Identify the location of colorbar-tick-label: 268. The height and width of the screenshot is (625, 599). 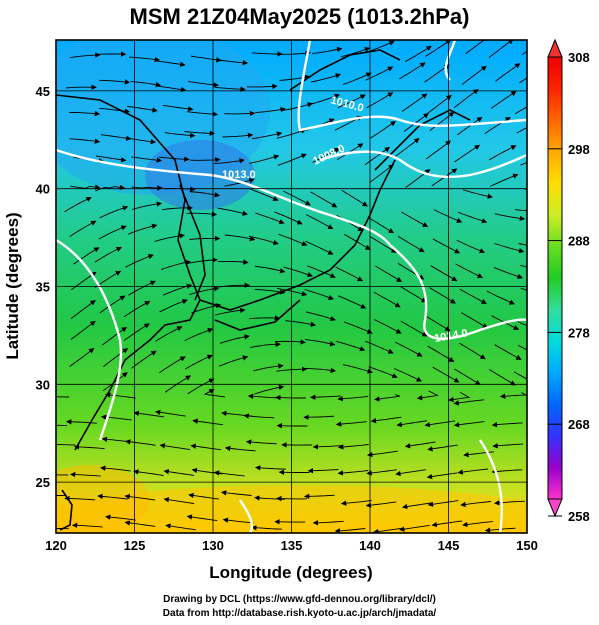
(579, 424).